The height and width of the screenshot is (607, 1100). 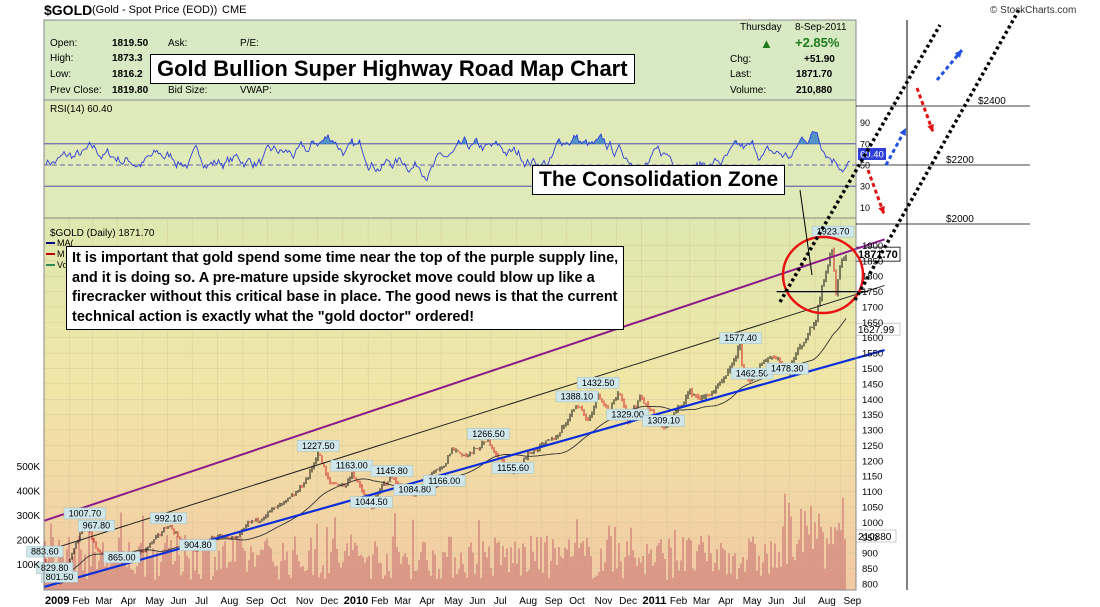 What do you see at coordinates (465, 158) in the screenshot?
I see `rsi-panel: 90 70 50 30 10 RSI(14) 60.40 60.40` at bounding box center [465, 158].